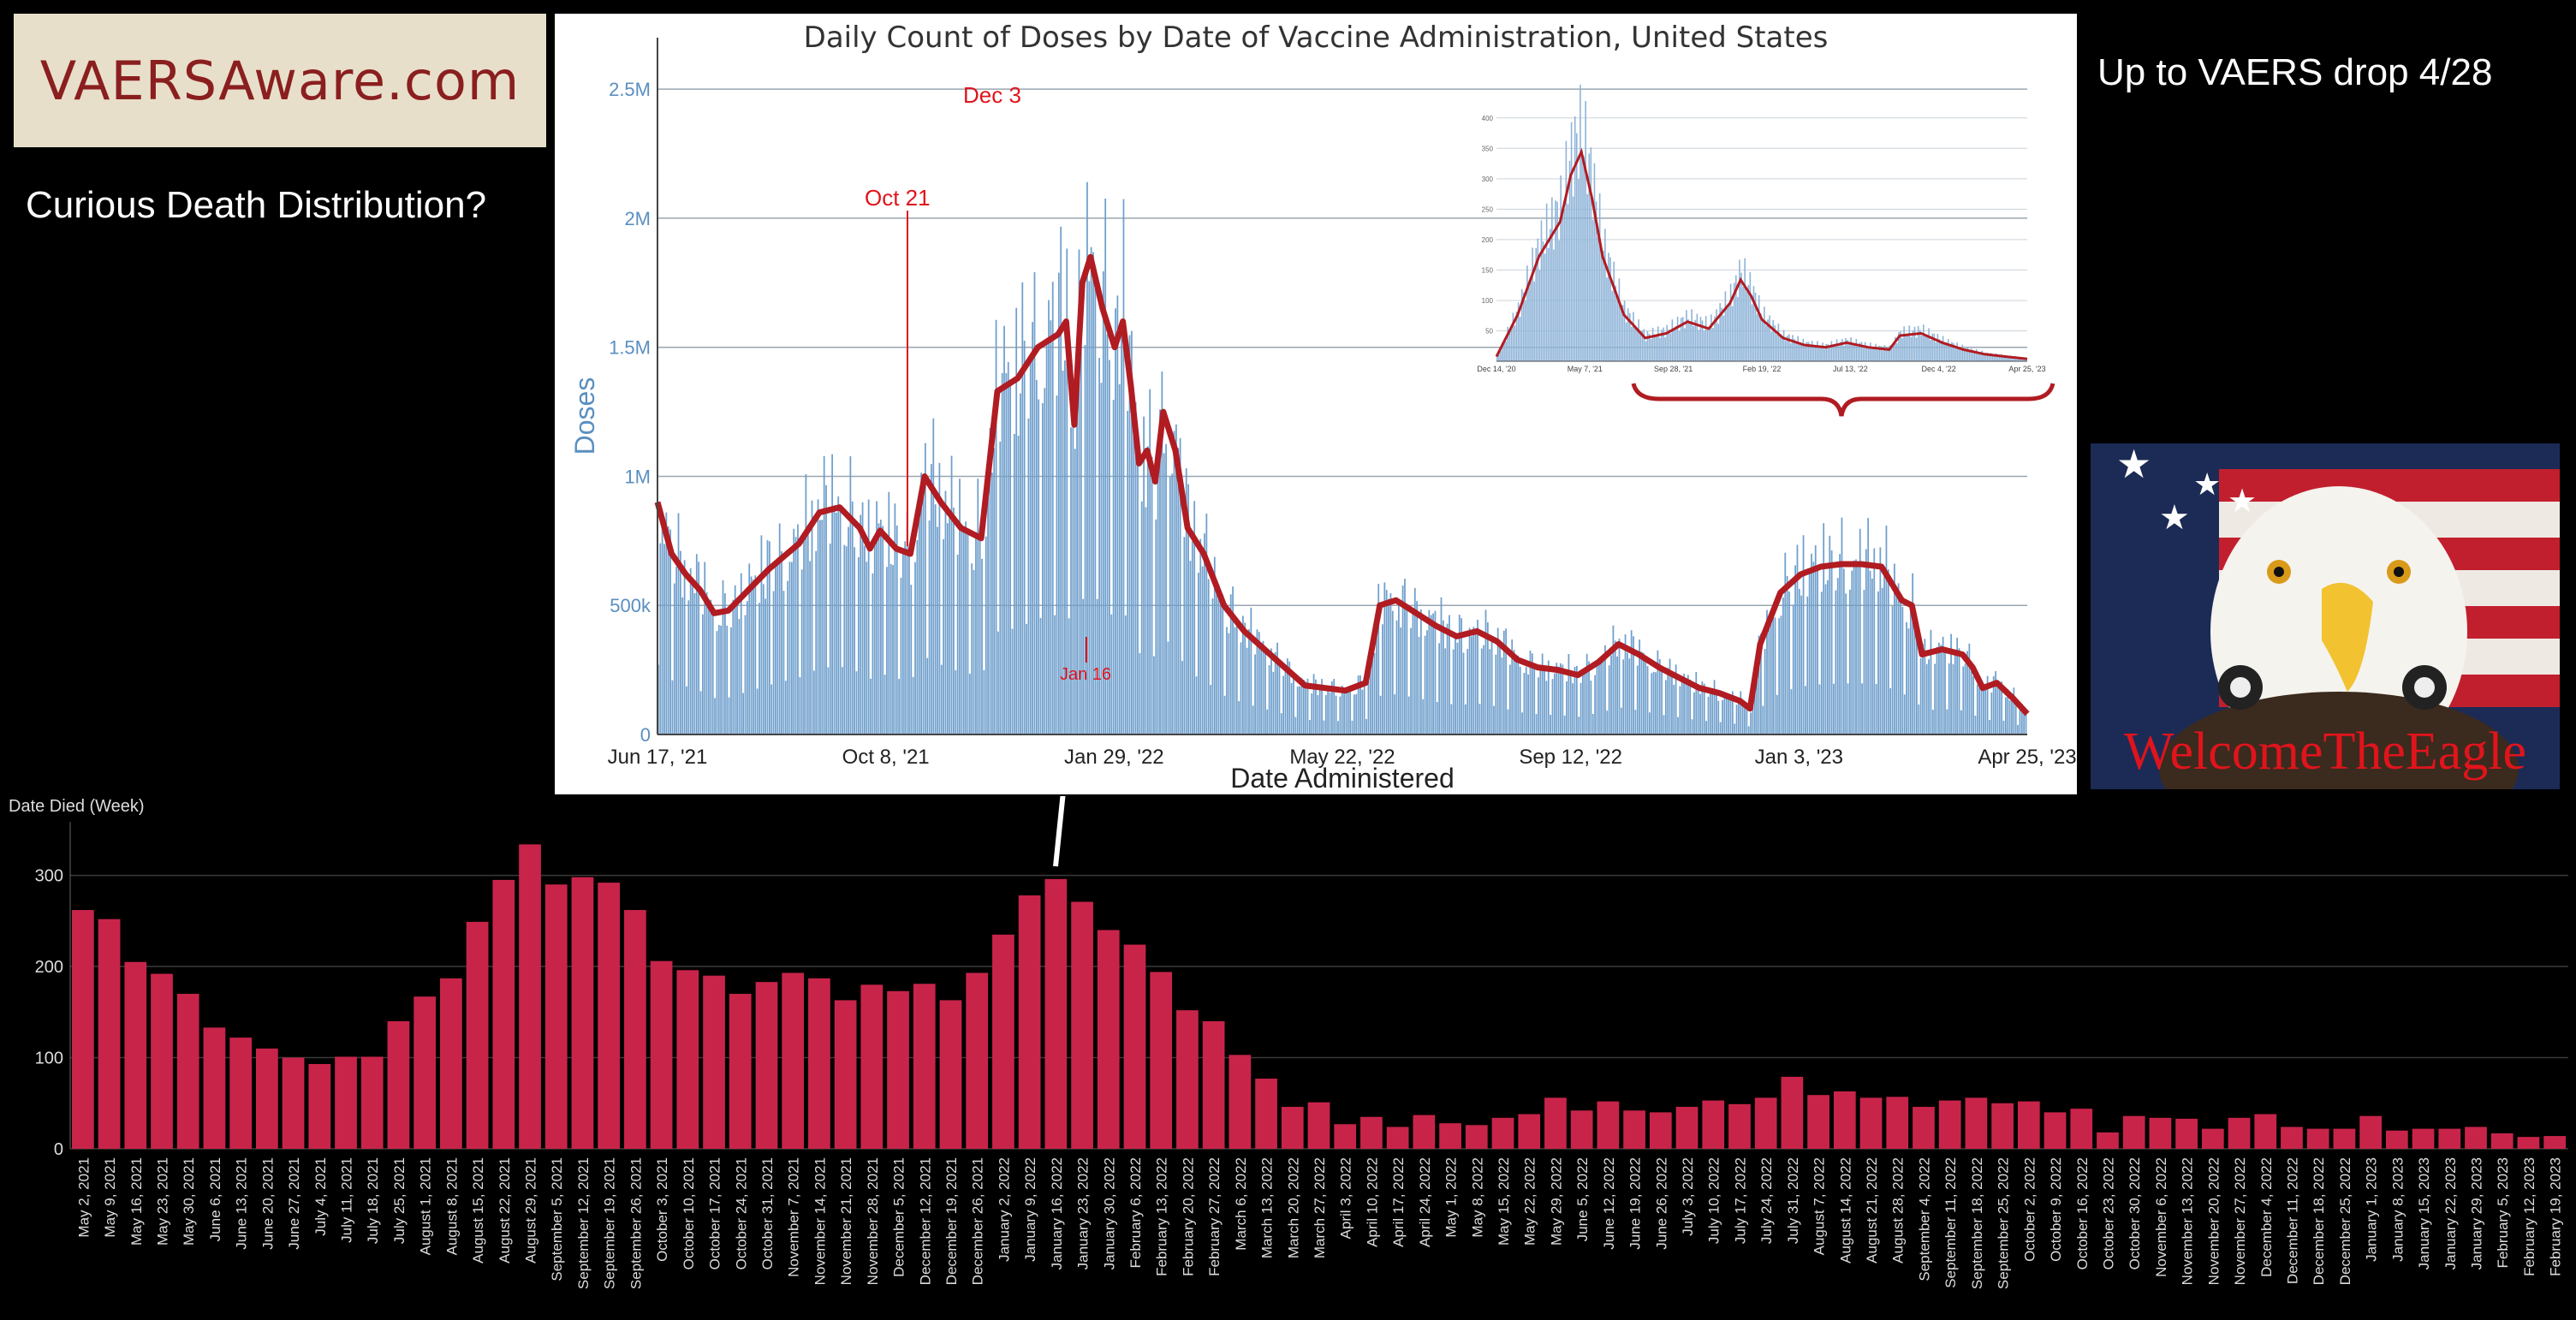 Image resolution: width=2576 pixels, height=1320 pixels. I want to click on inset-x-tick-label: Sep 28, '21, so click(1674, 369).